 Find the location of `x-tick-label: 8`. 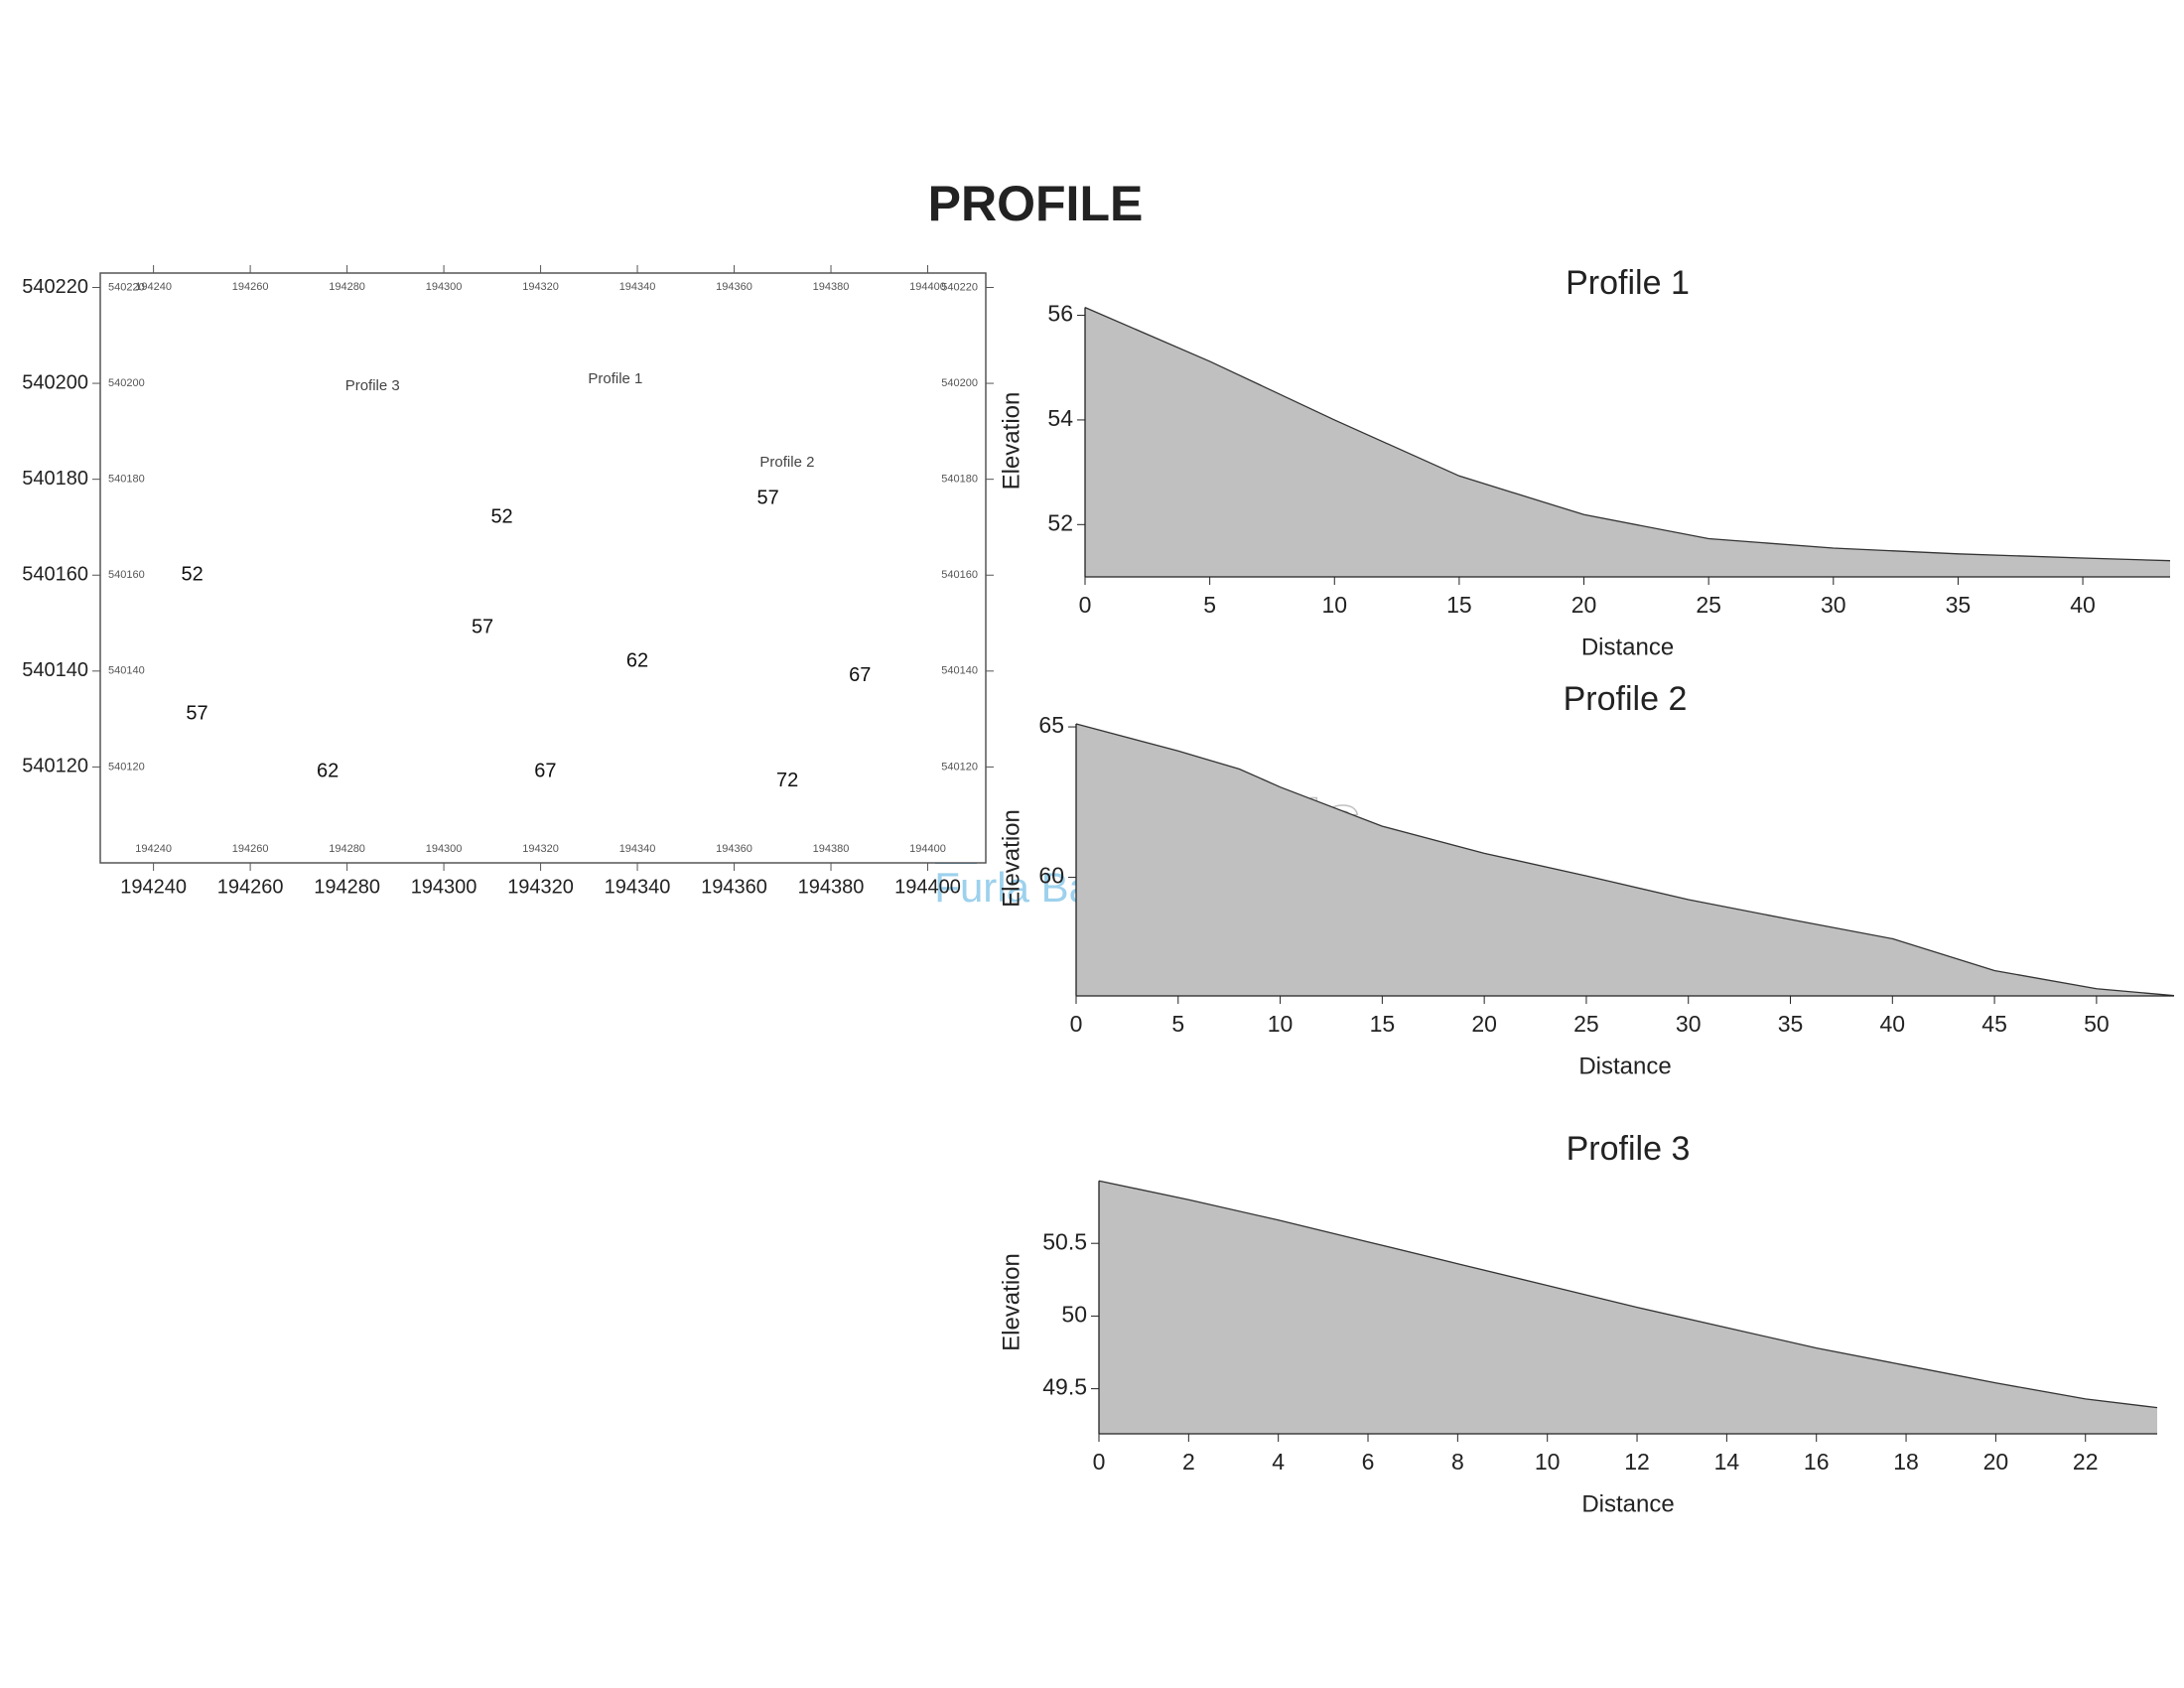

x-tick-label: 8 is located at coordinates (1457, 1462).